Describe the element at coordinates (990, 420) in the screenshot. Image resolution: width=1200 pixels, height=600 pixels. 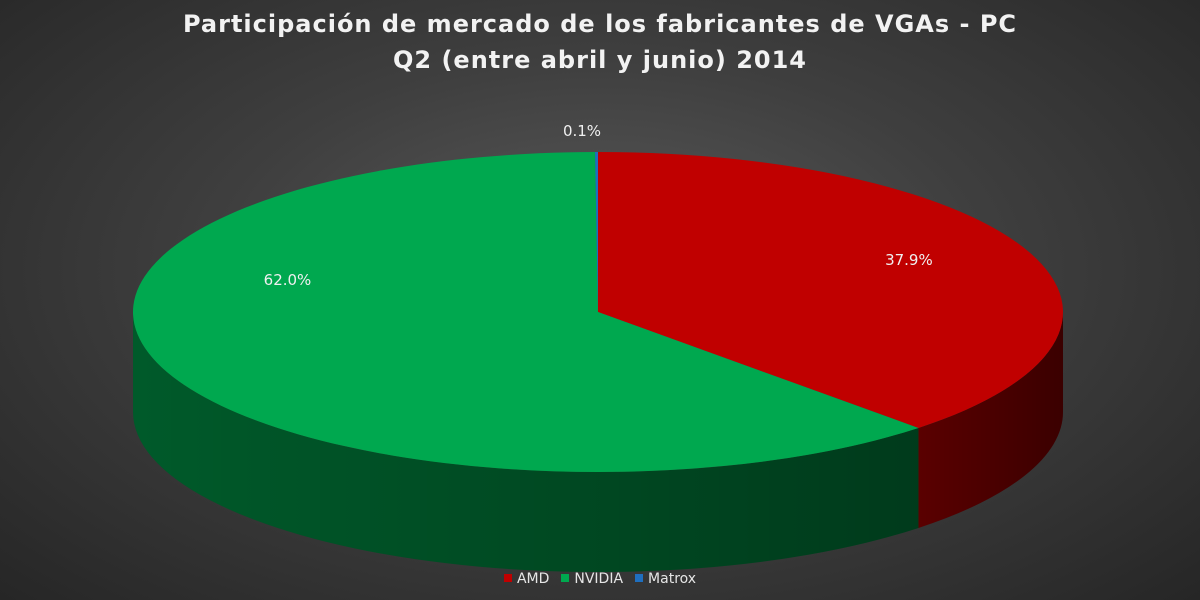
I see `pie-side-shade-amd` at that location.